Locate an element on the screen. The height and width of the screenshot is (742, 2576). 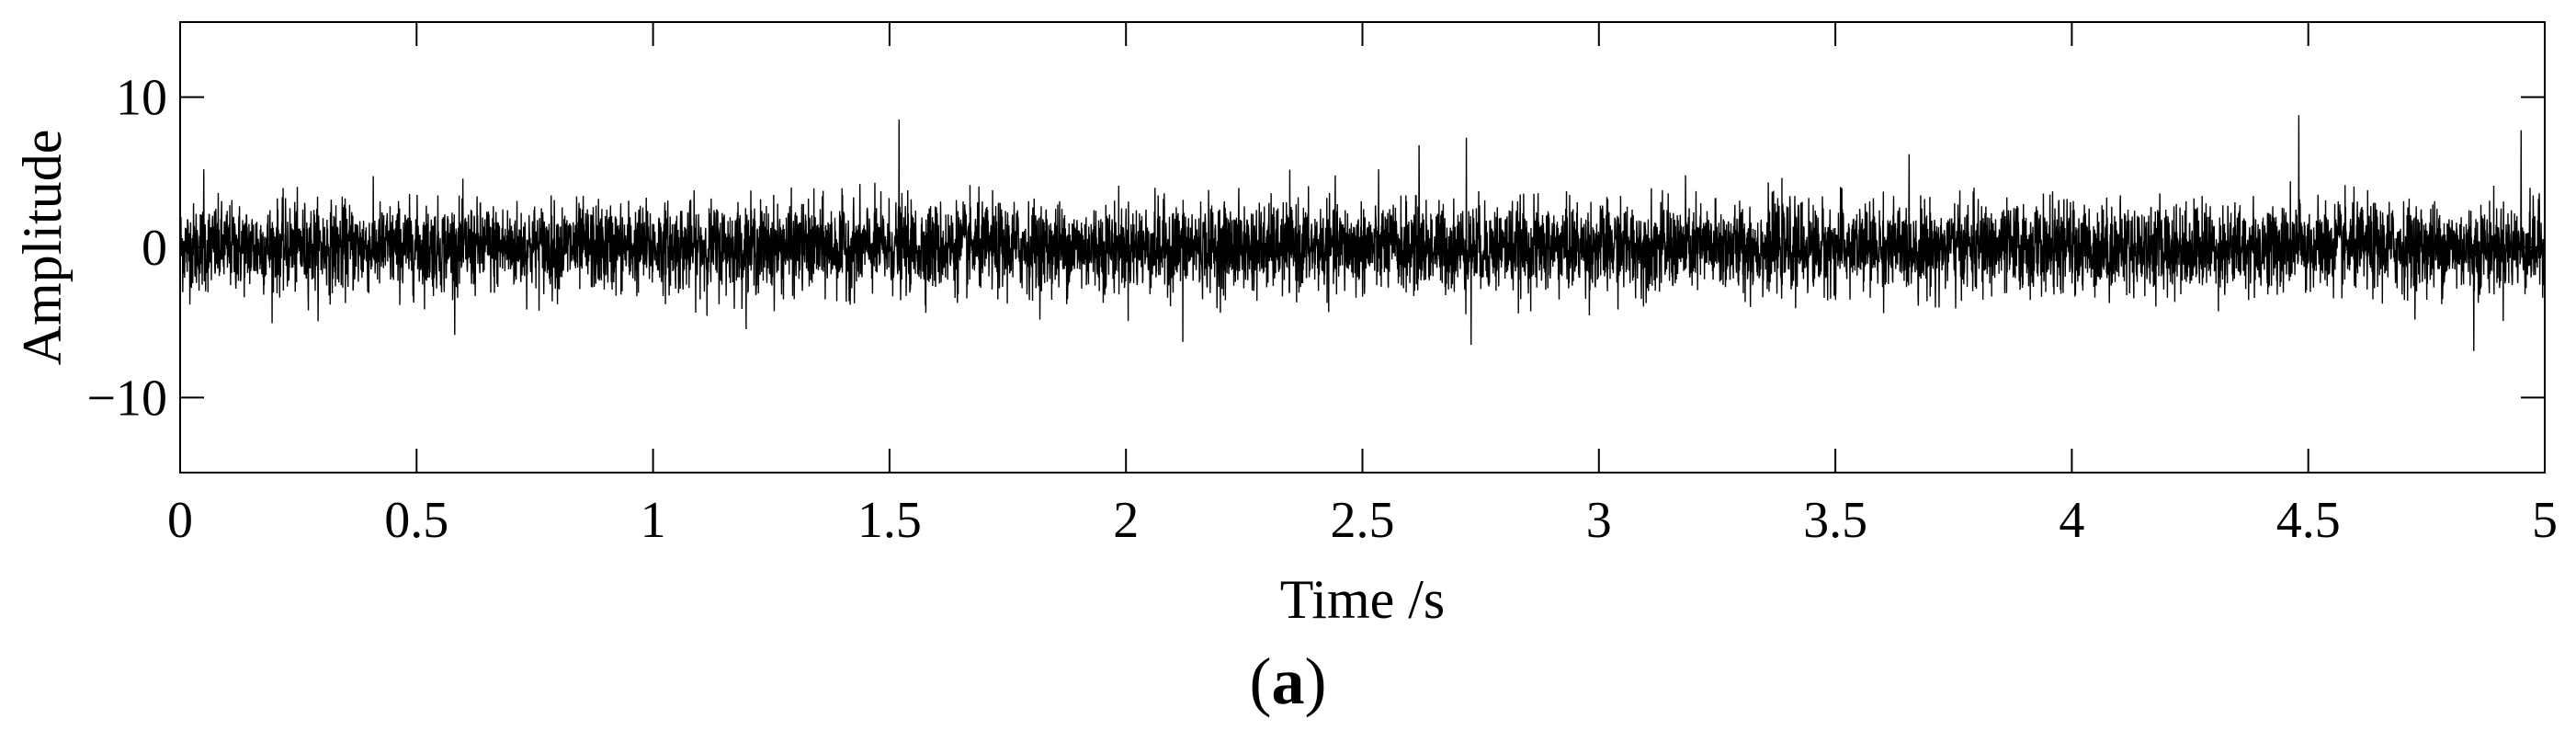
x-tick-label: 1.5 is located at coordinates (889, 520).